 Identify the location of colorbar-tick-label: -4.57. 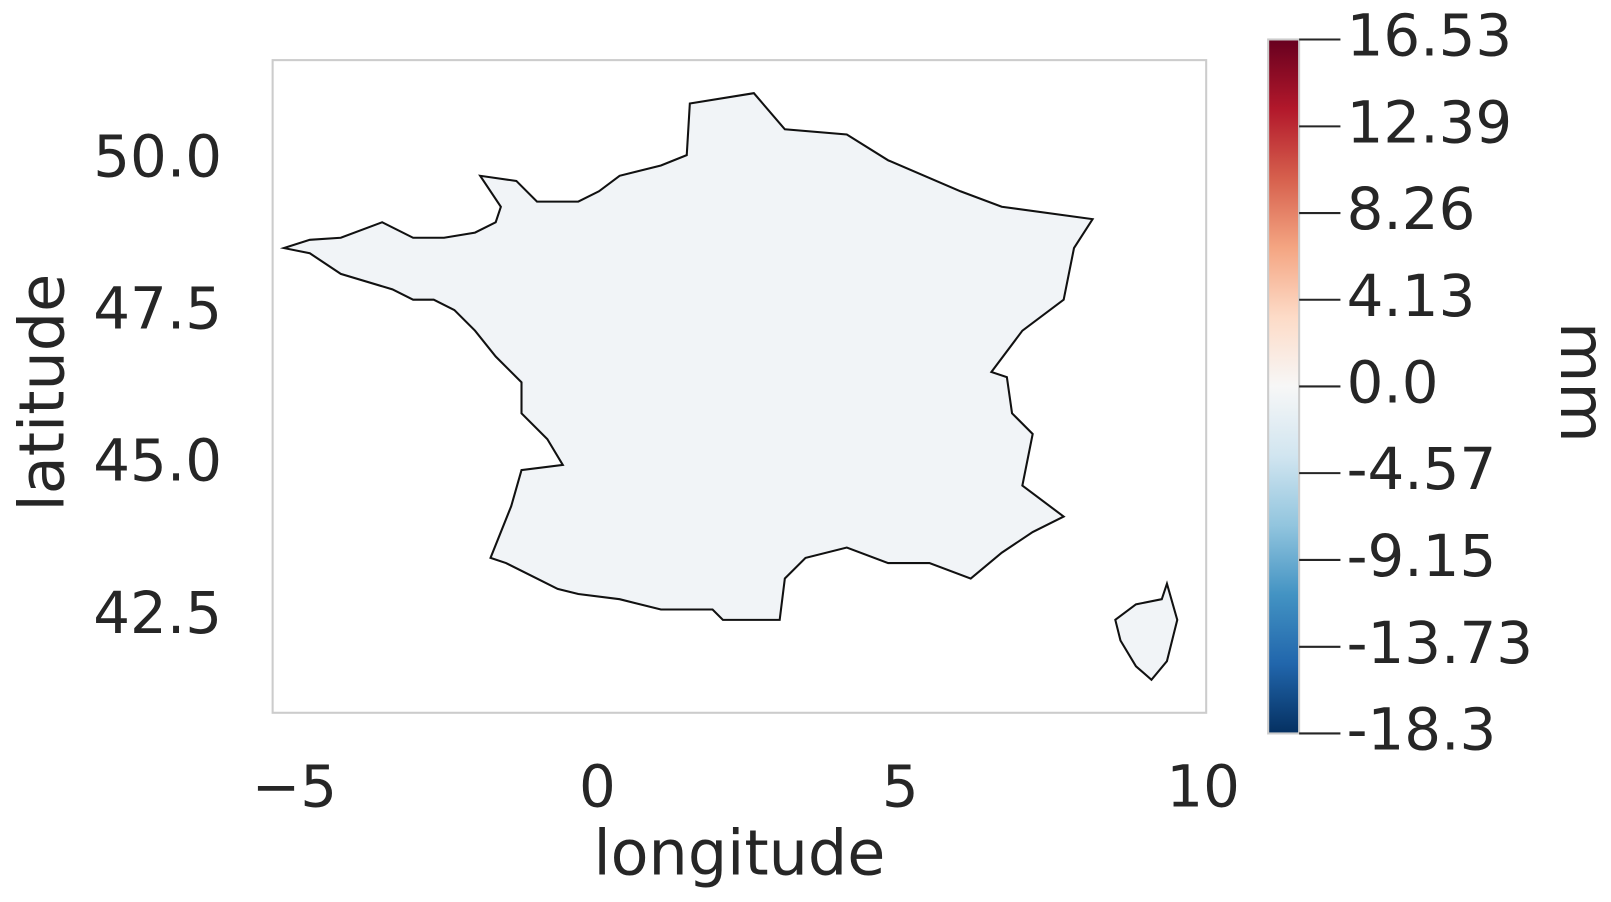
(1422, 469).